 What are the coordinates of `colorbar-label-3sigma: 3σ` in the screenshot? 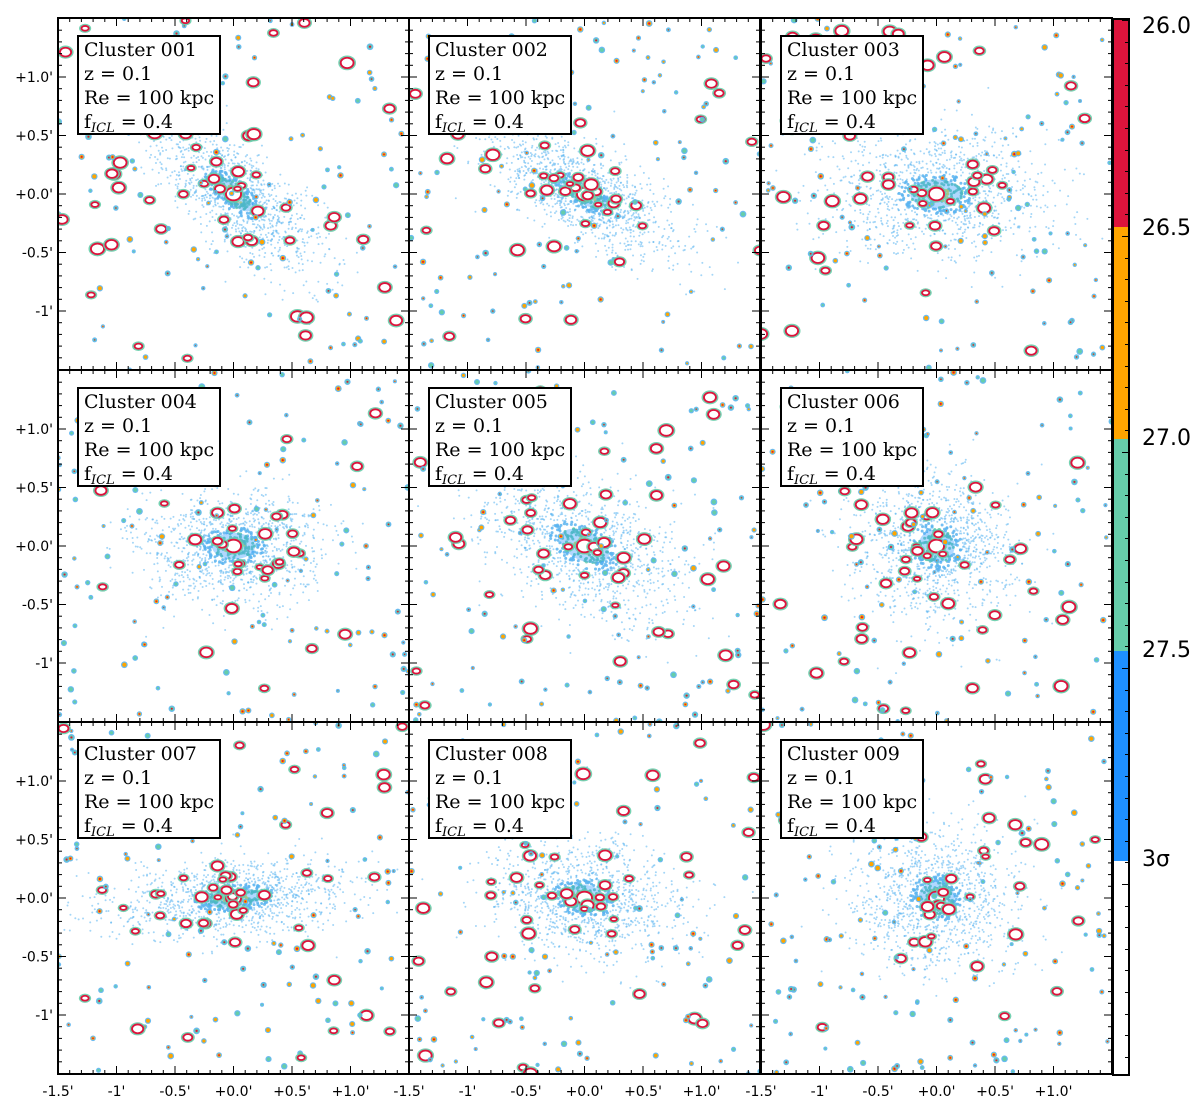 It's located at (1156, 859).